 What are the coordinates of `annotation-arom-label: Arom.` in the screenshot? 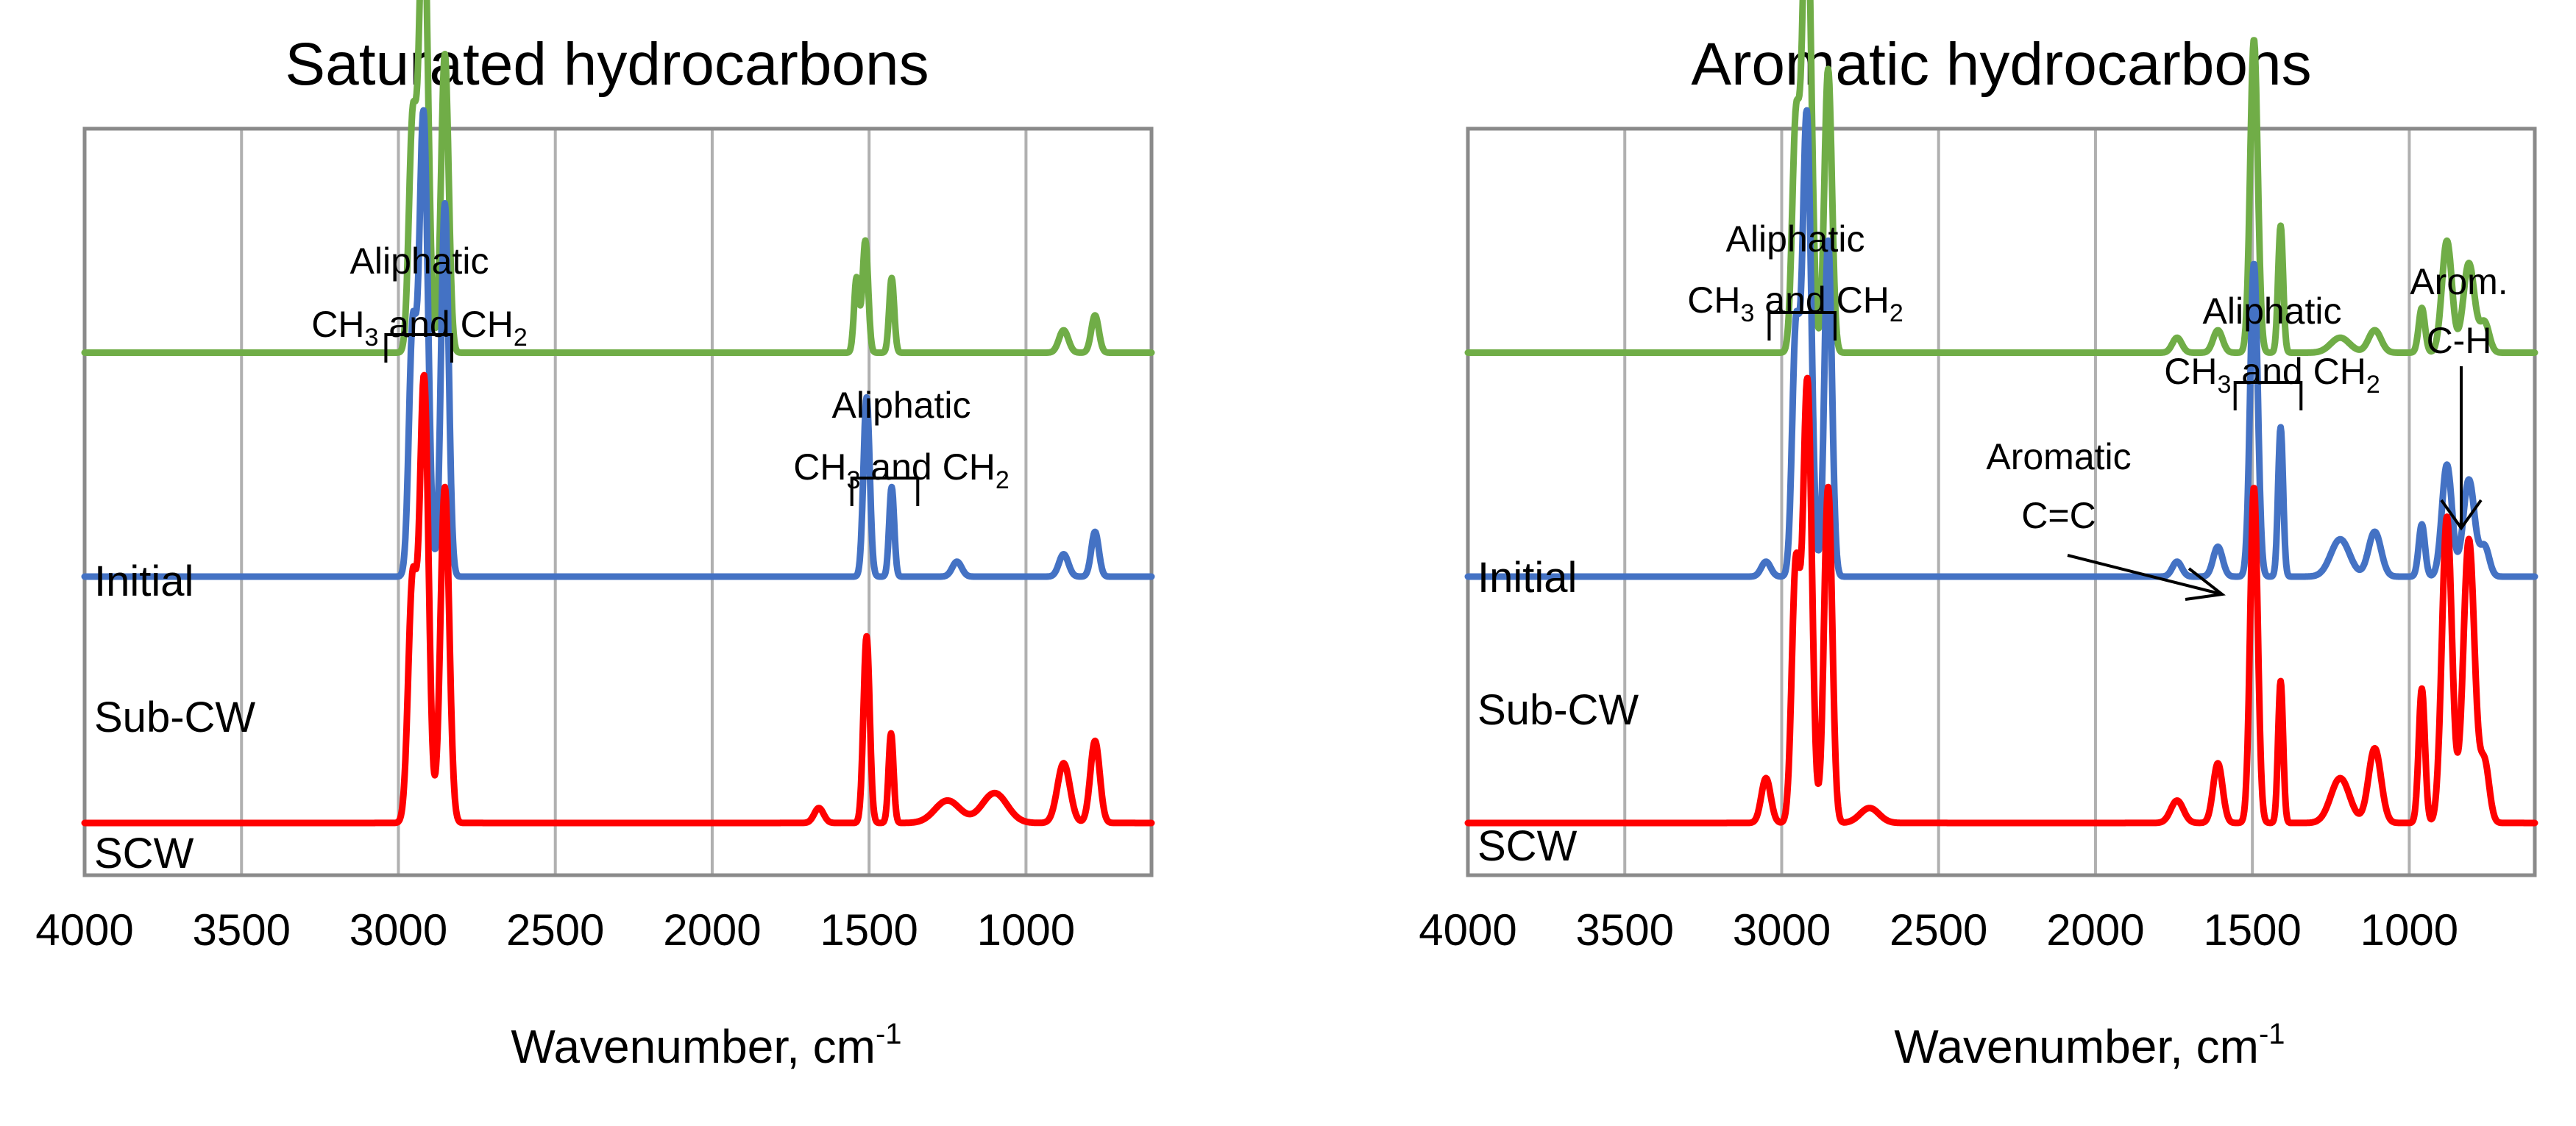 It's located at (2459, 281).